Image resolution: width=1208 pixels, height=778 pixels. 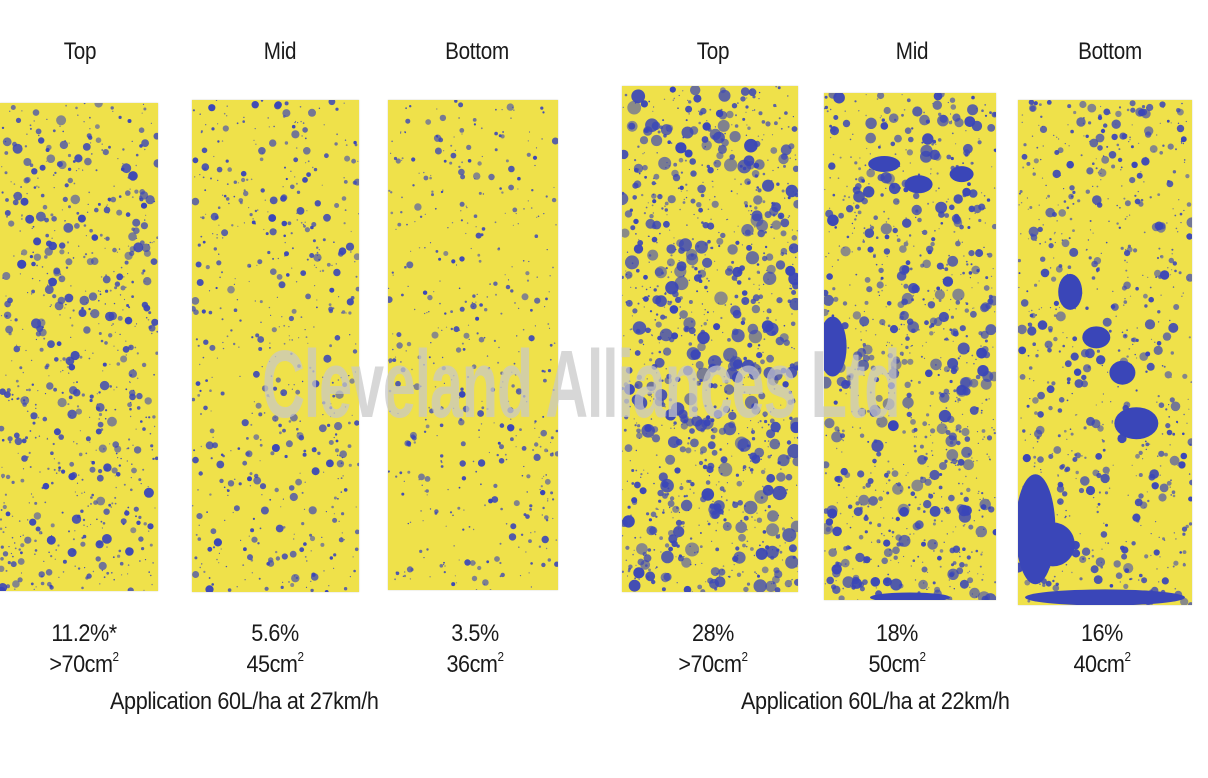 I want to click on droplet-pattern, so click(x=473, y=345).